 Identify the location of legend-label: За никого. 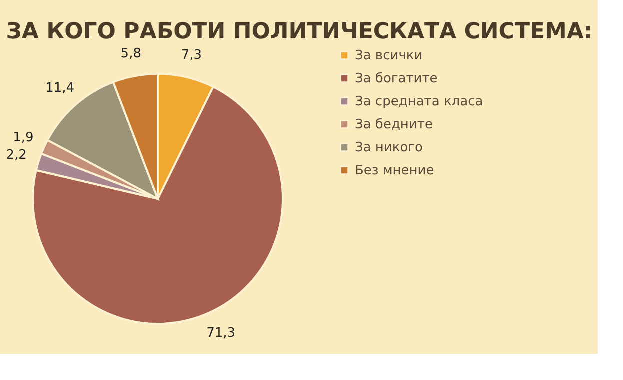
(389, 148).